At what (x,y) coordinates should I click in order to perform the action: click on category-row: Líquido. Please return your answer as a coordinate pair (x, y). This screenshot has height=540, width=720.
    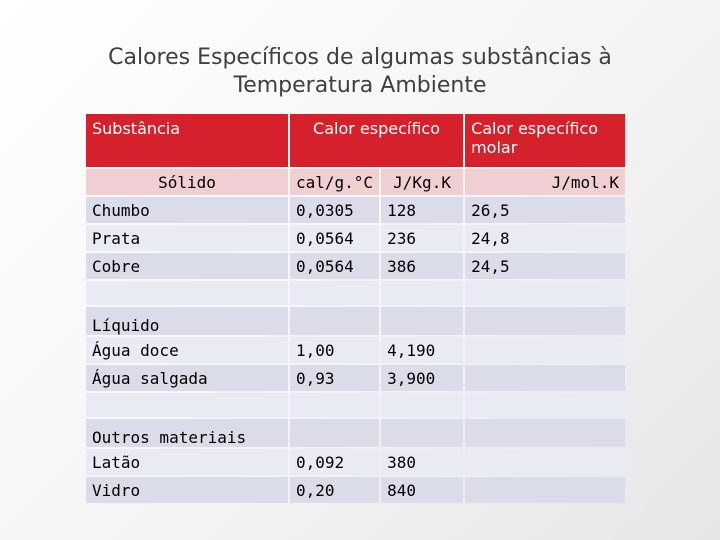
    Looking at the image, I should click on (356, 321).